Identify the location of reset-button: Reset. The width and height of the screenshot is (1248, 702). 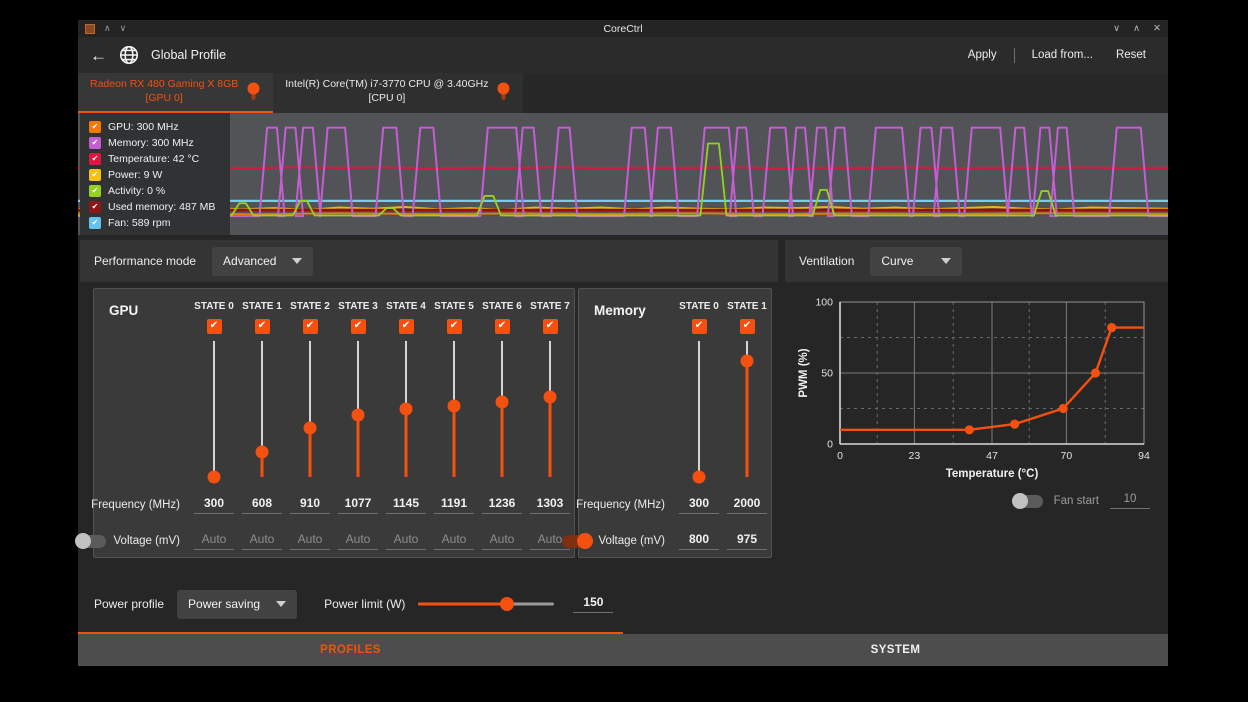
(1130, 55).